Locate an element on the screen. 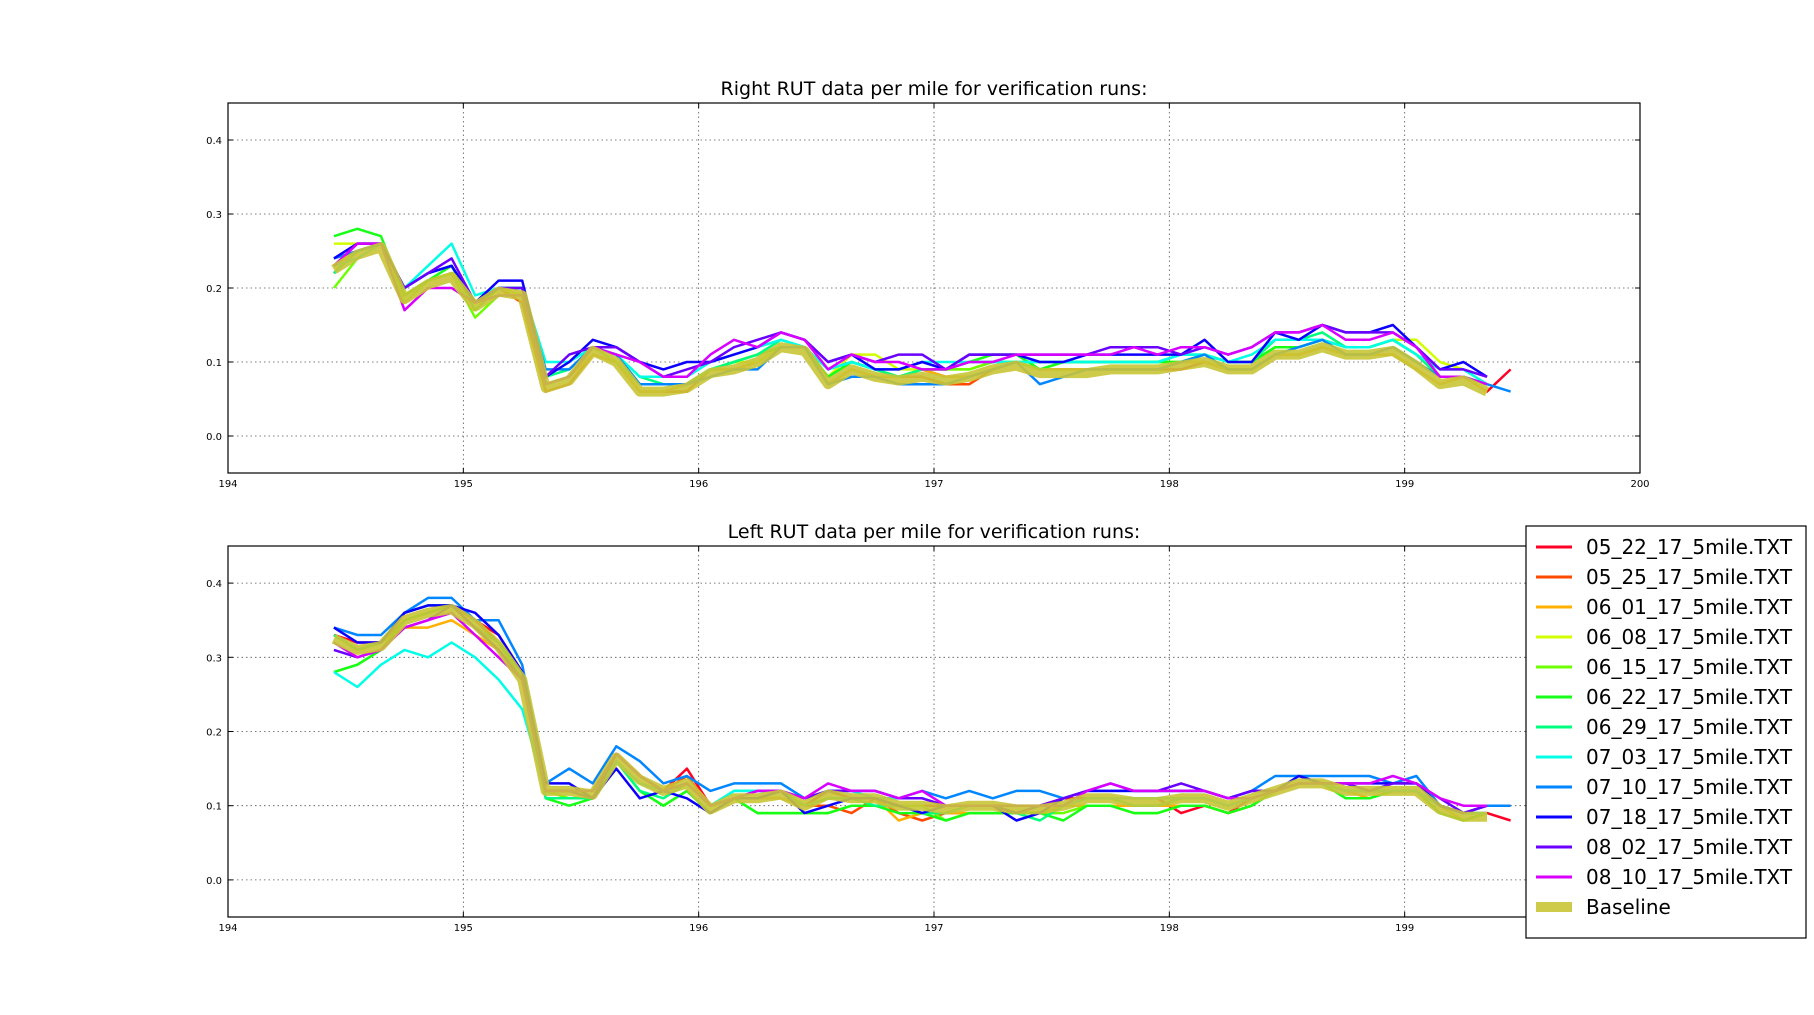 The image size is (1814, 1015). right-rut-y-tick-label: 0.0 is located at coordinates (214, 437).